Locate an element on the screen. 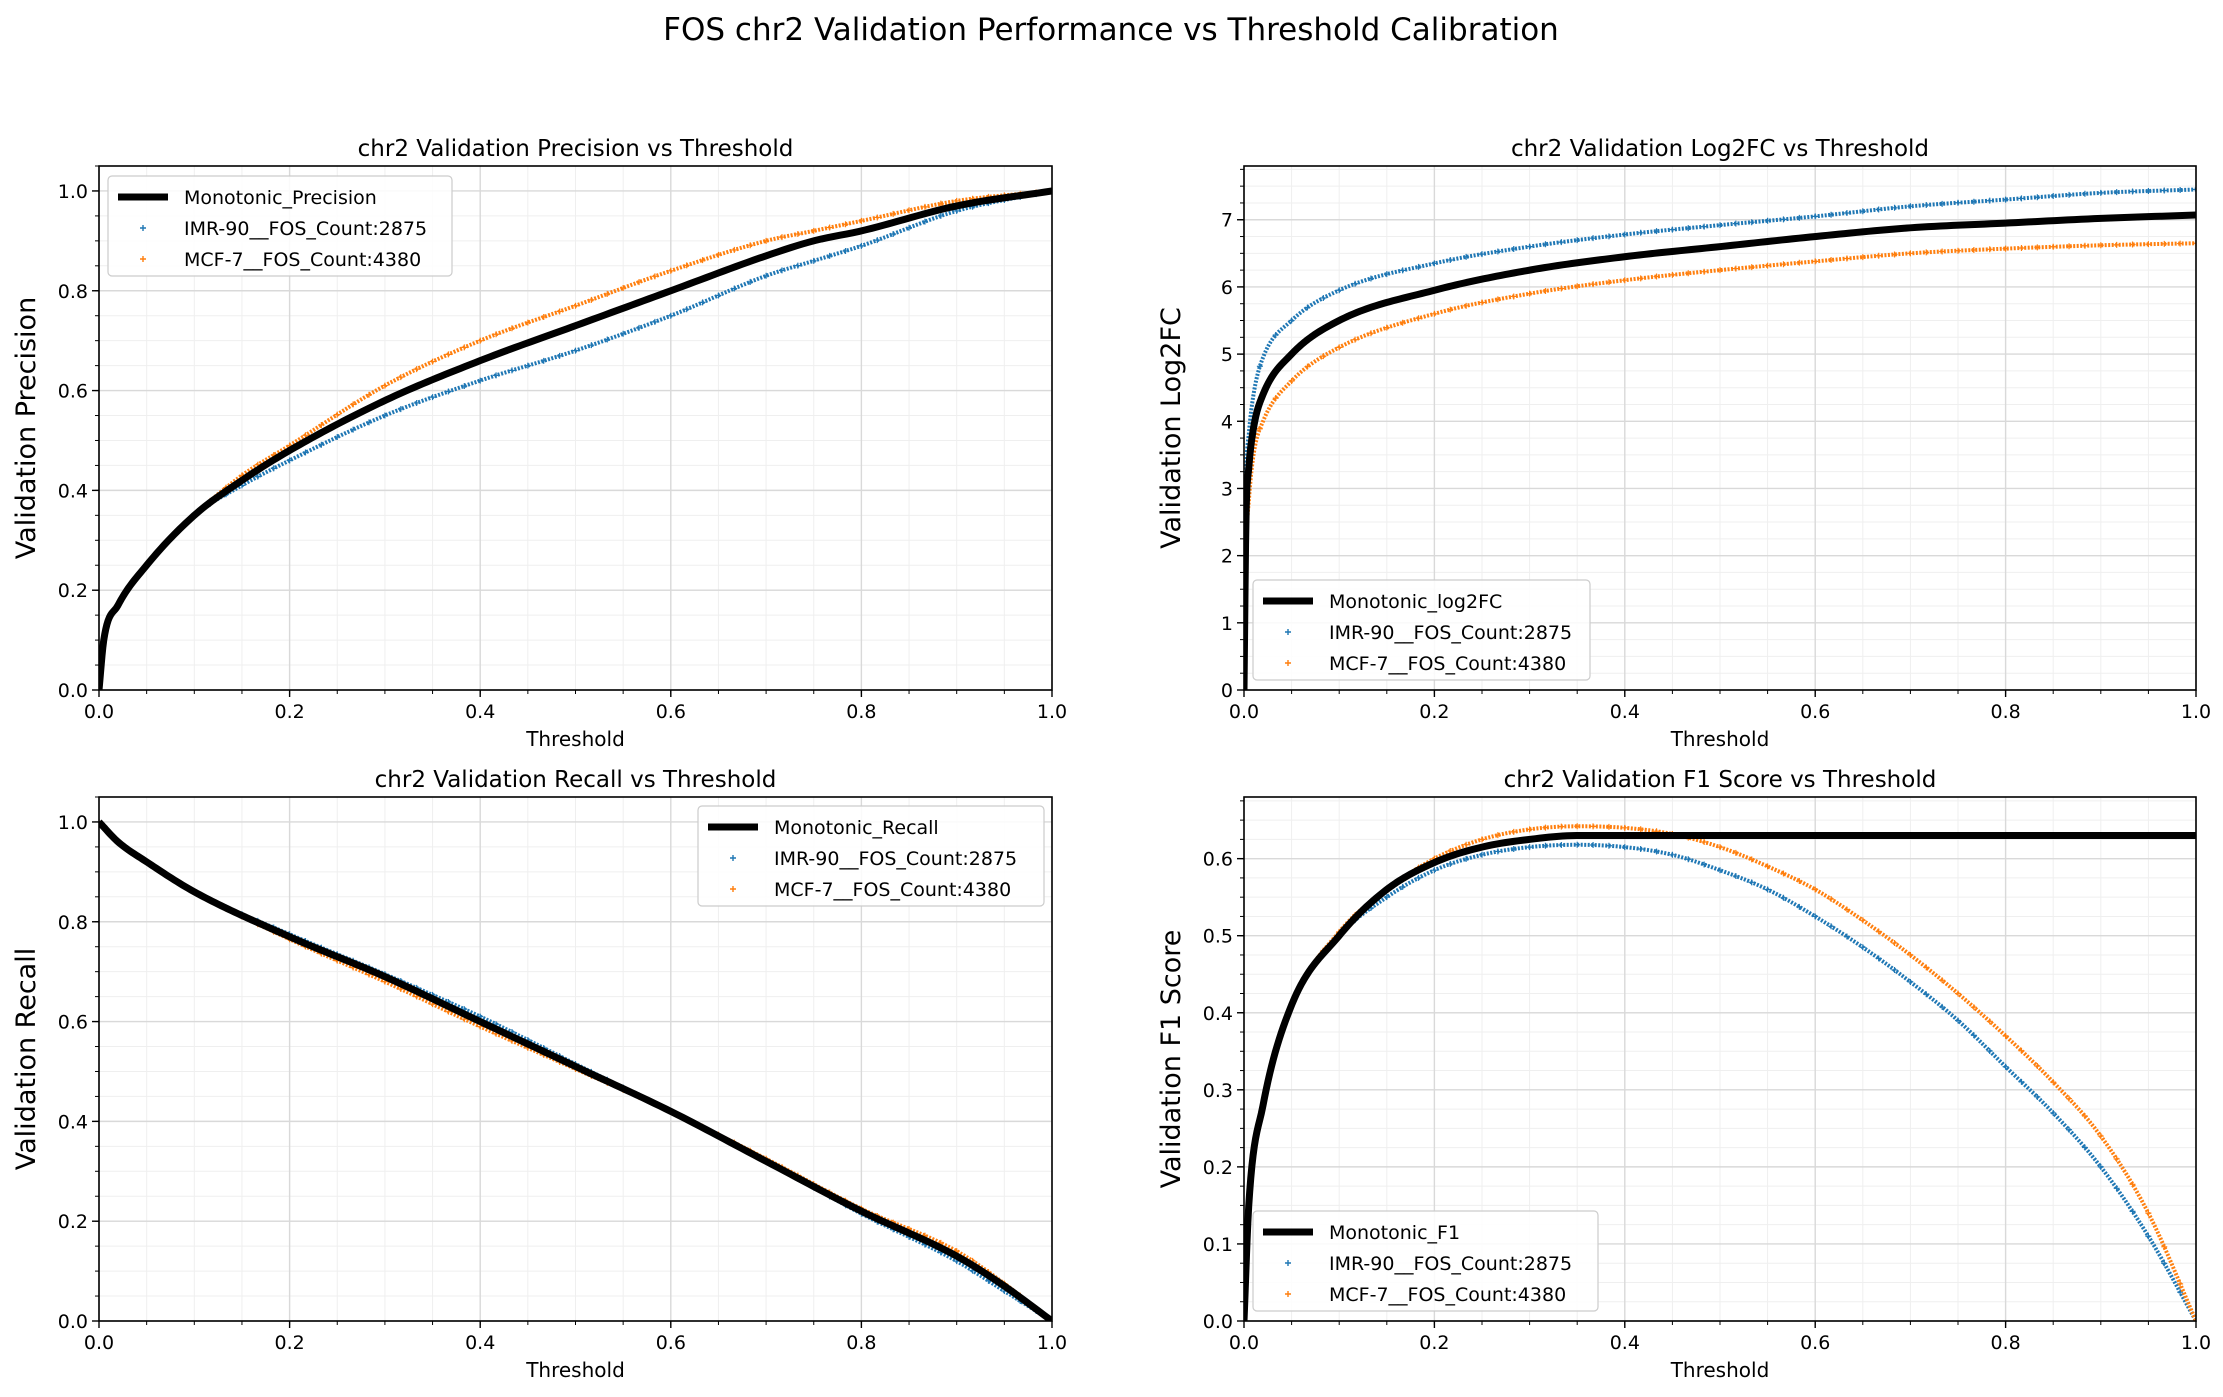 The width and height of the screenshot is (2223, 1397). y-tick-label: 1.0 is located at coordinates (73, 823).